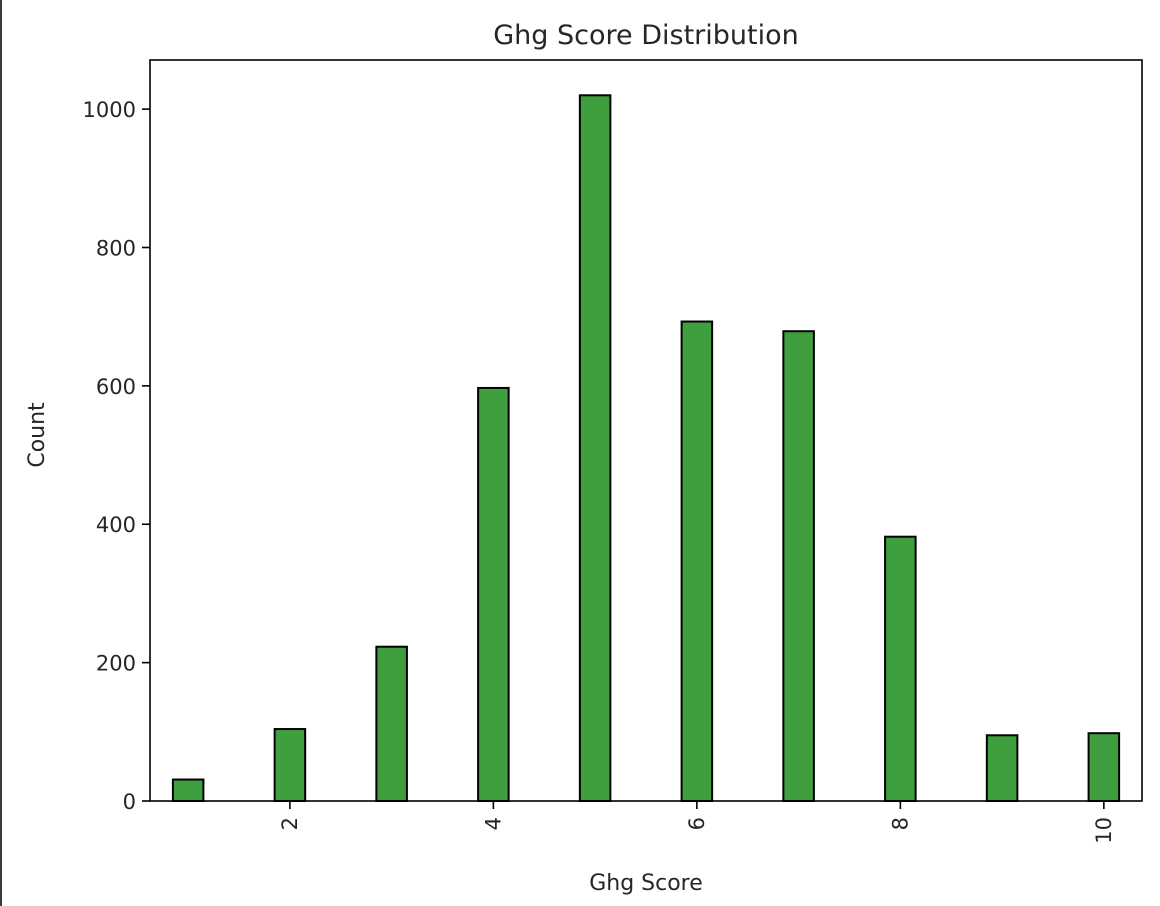 The image size is (1160, 906). I want to click on x-axis-label: Ghg Score, so click(646, 883).